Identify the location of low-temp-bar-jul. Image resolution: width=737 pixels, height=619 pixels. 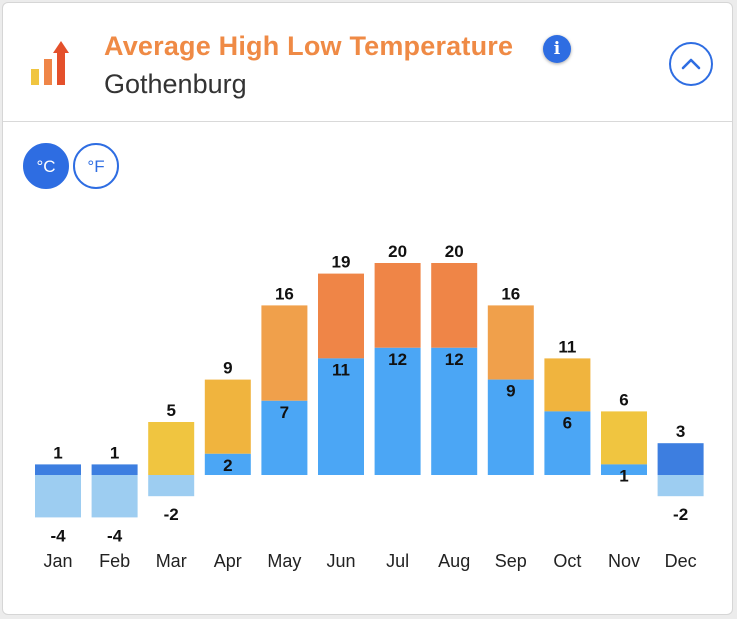
(397, 411).